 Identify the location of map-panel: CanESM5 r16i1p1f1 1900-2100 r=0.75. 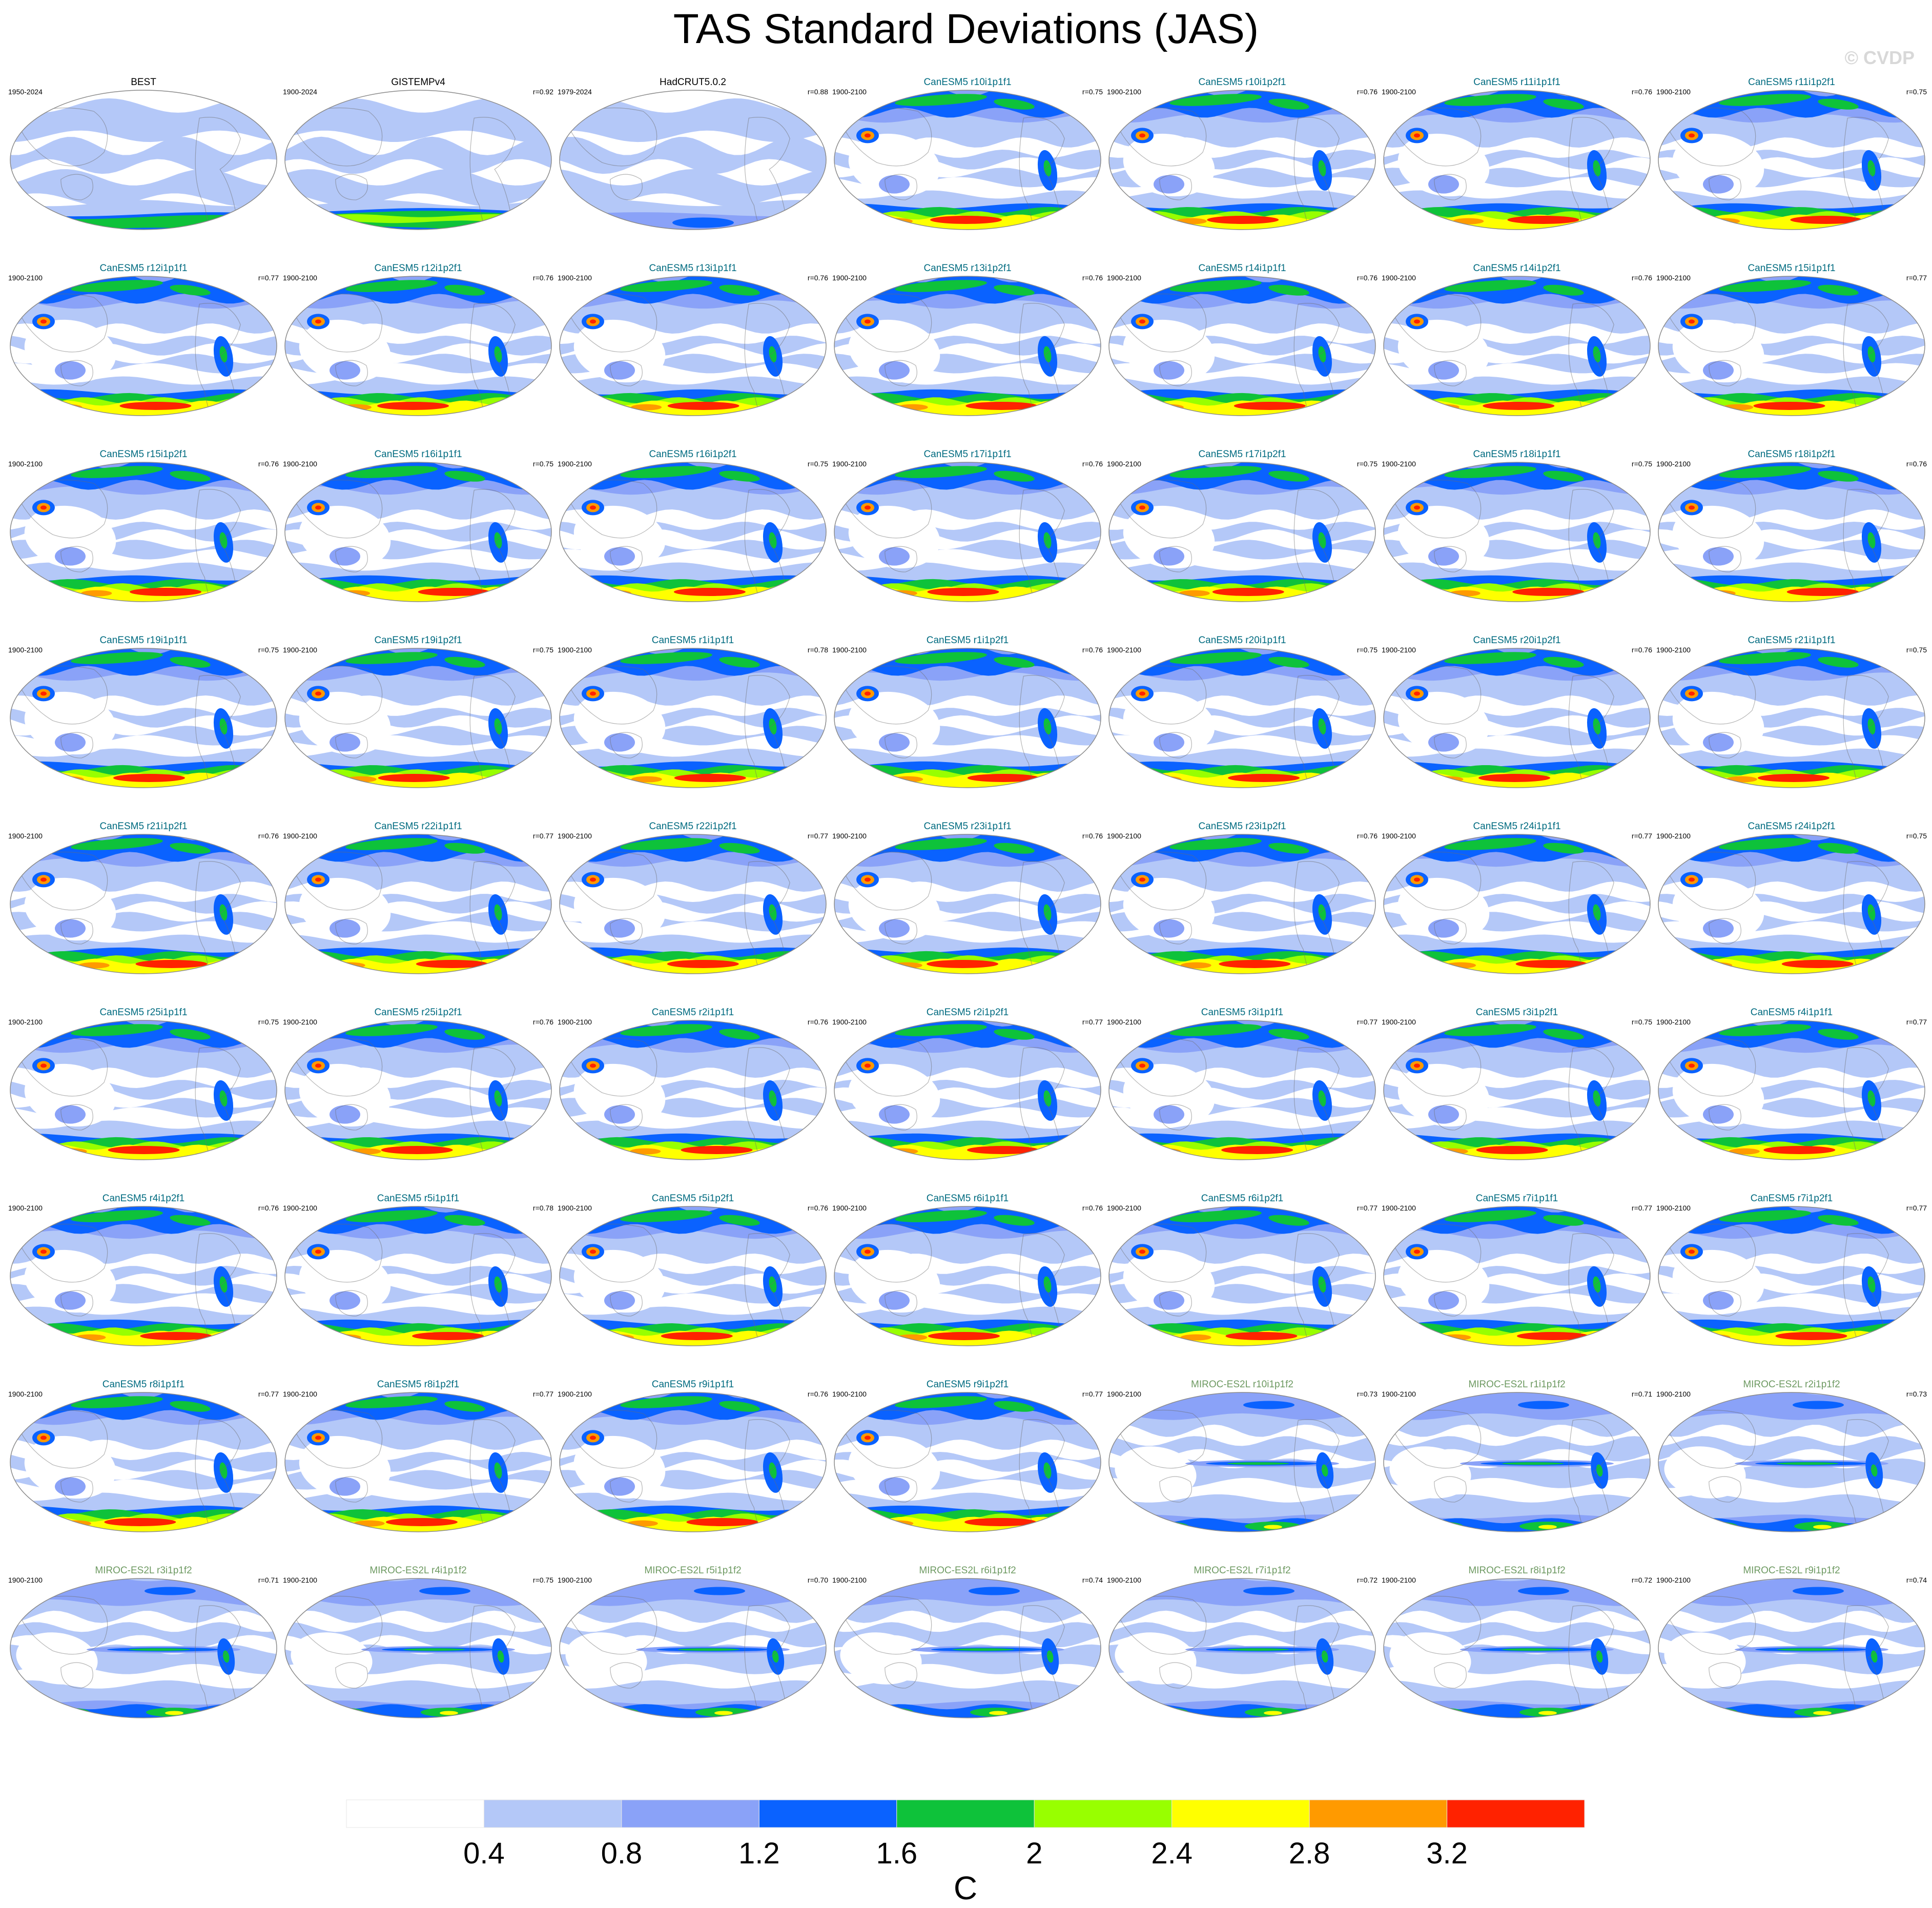
(418, 525).